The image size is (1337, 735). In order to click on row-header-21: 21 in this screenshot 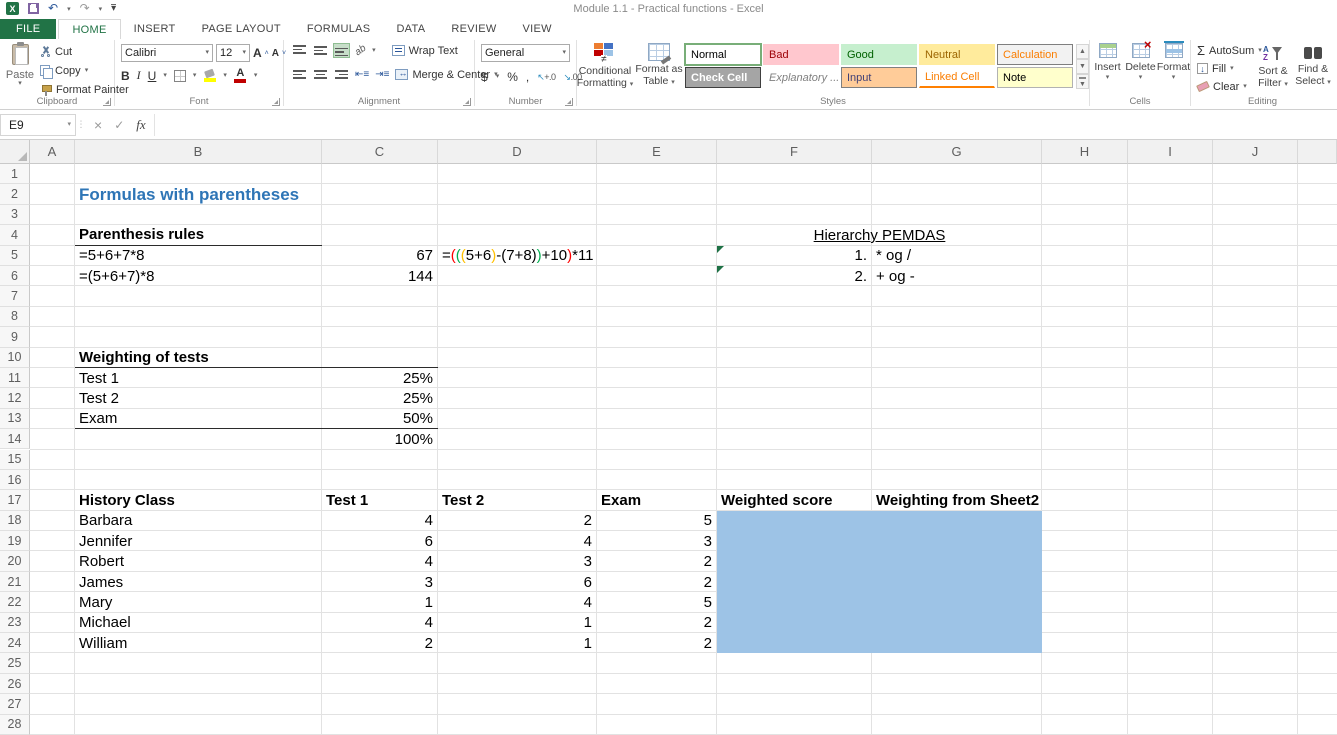, I will do `click(15, 582)`.